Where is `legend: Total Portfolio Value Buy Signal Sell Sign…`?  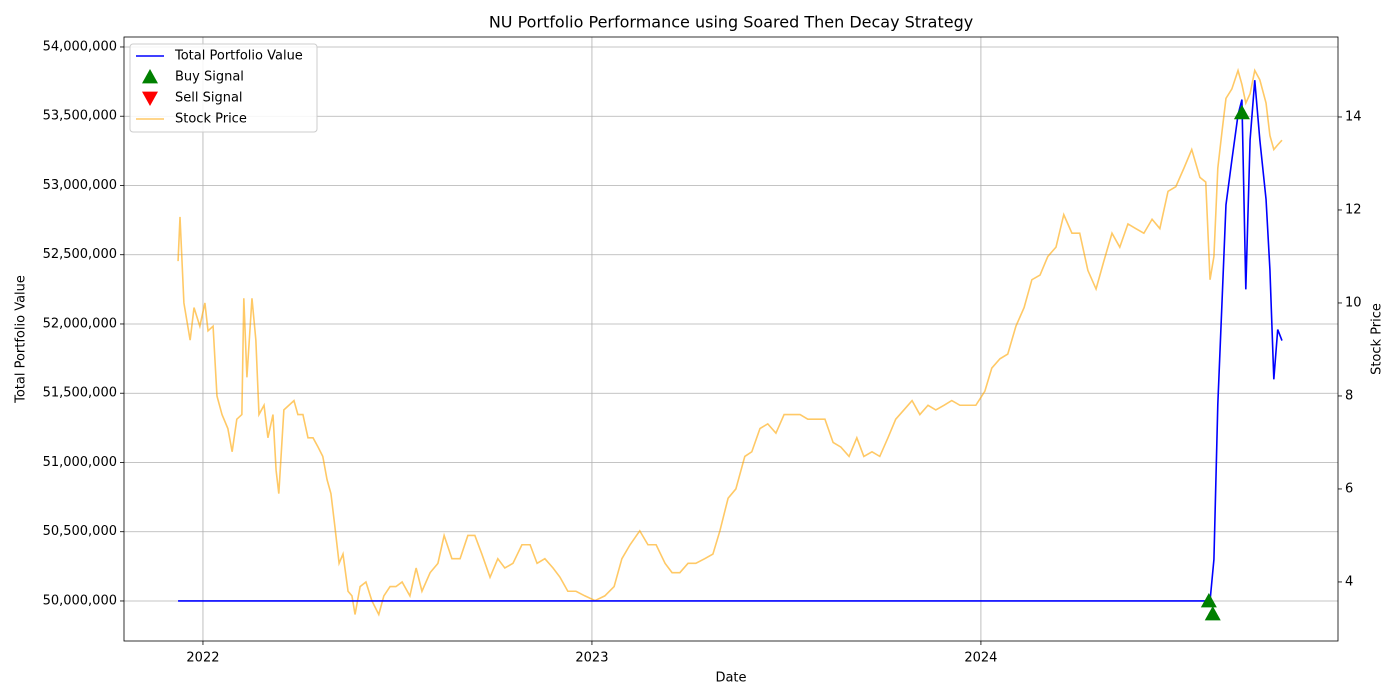
legend: Total Portfolio Value Buy Signal Sell Sign… is located at coordinates (223, 88).